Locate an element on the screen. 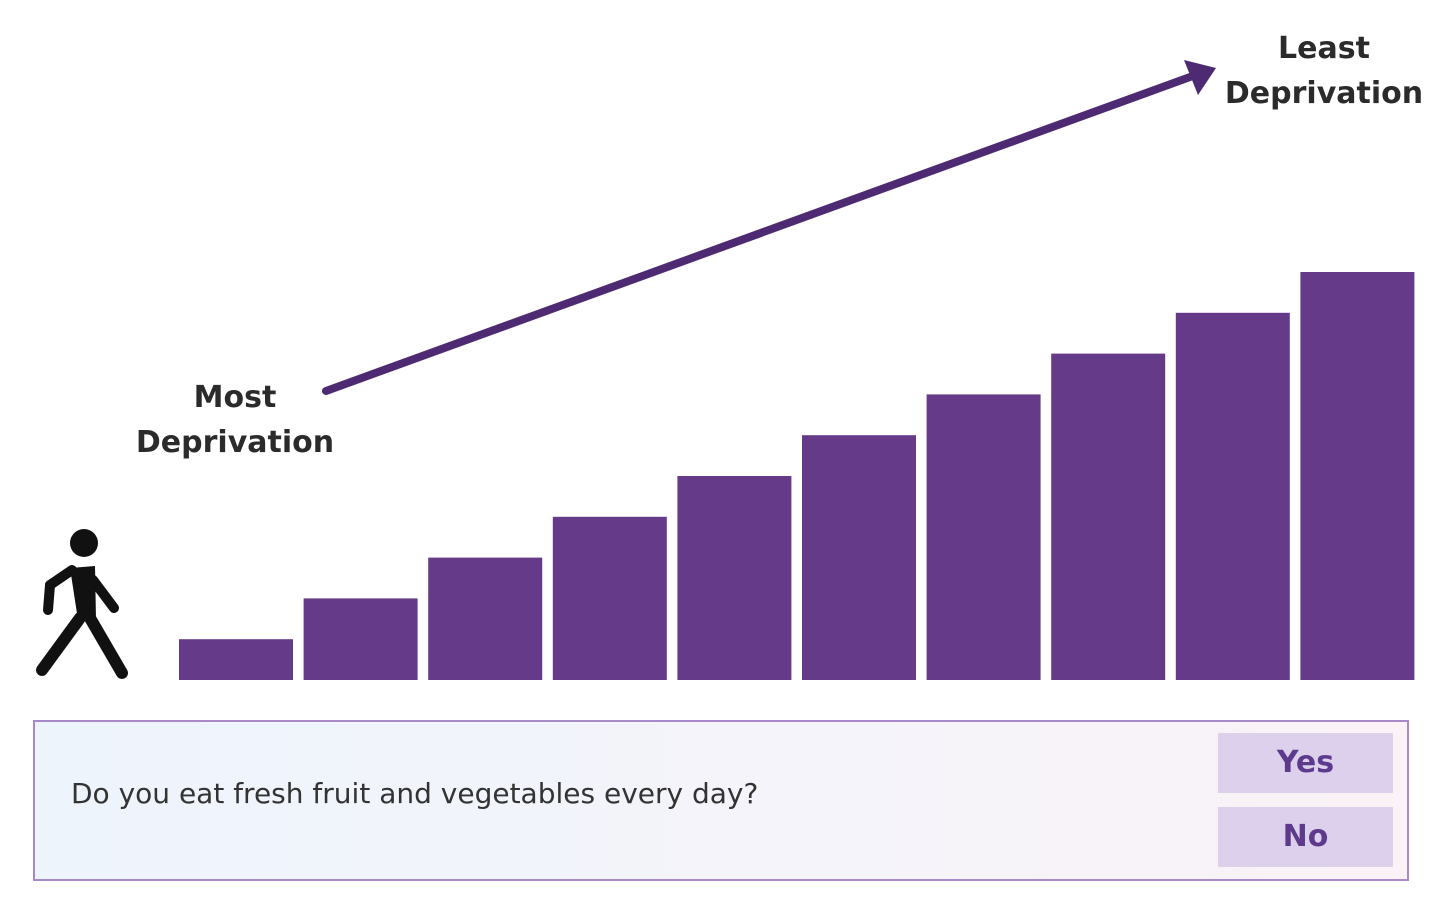 The image size is (1440, 904). yes-button: Yes is located at coordinates (1305, 763).